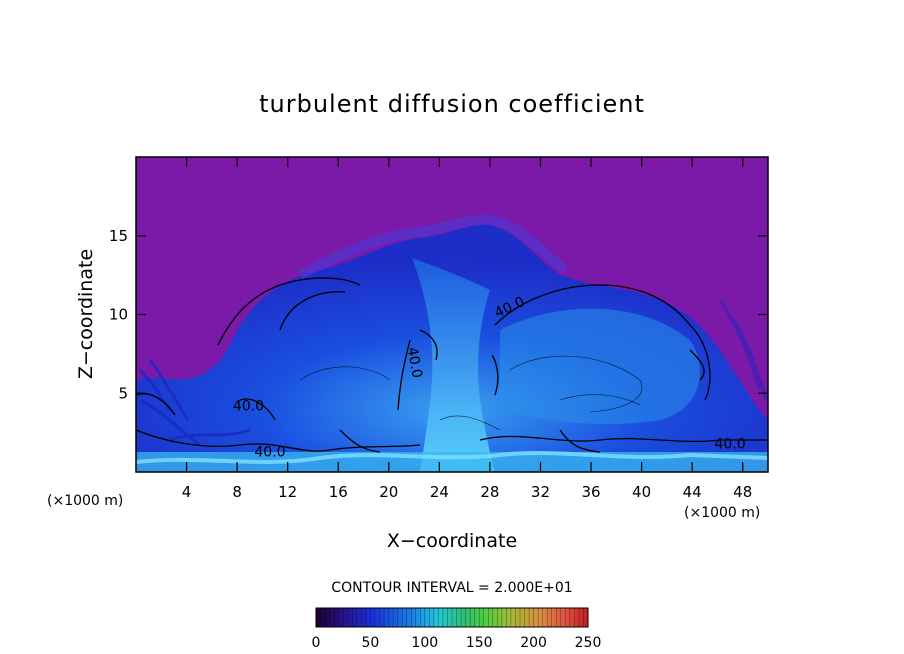  I want to click on chart-title: turbulent diffusion coefficient, so click(452, 104).